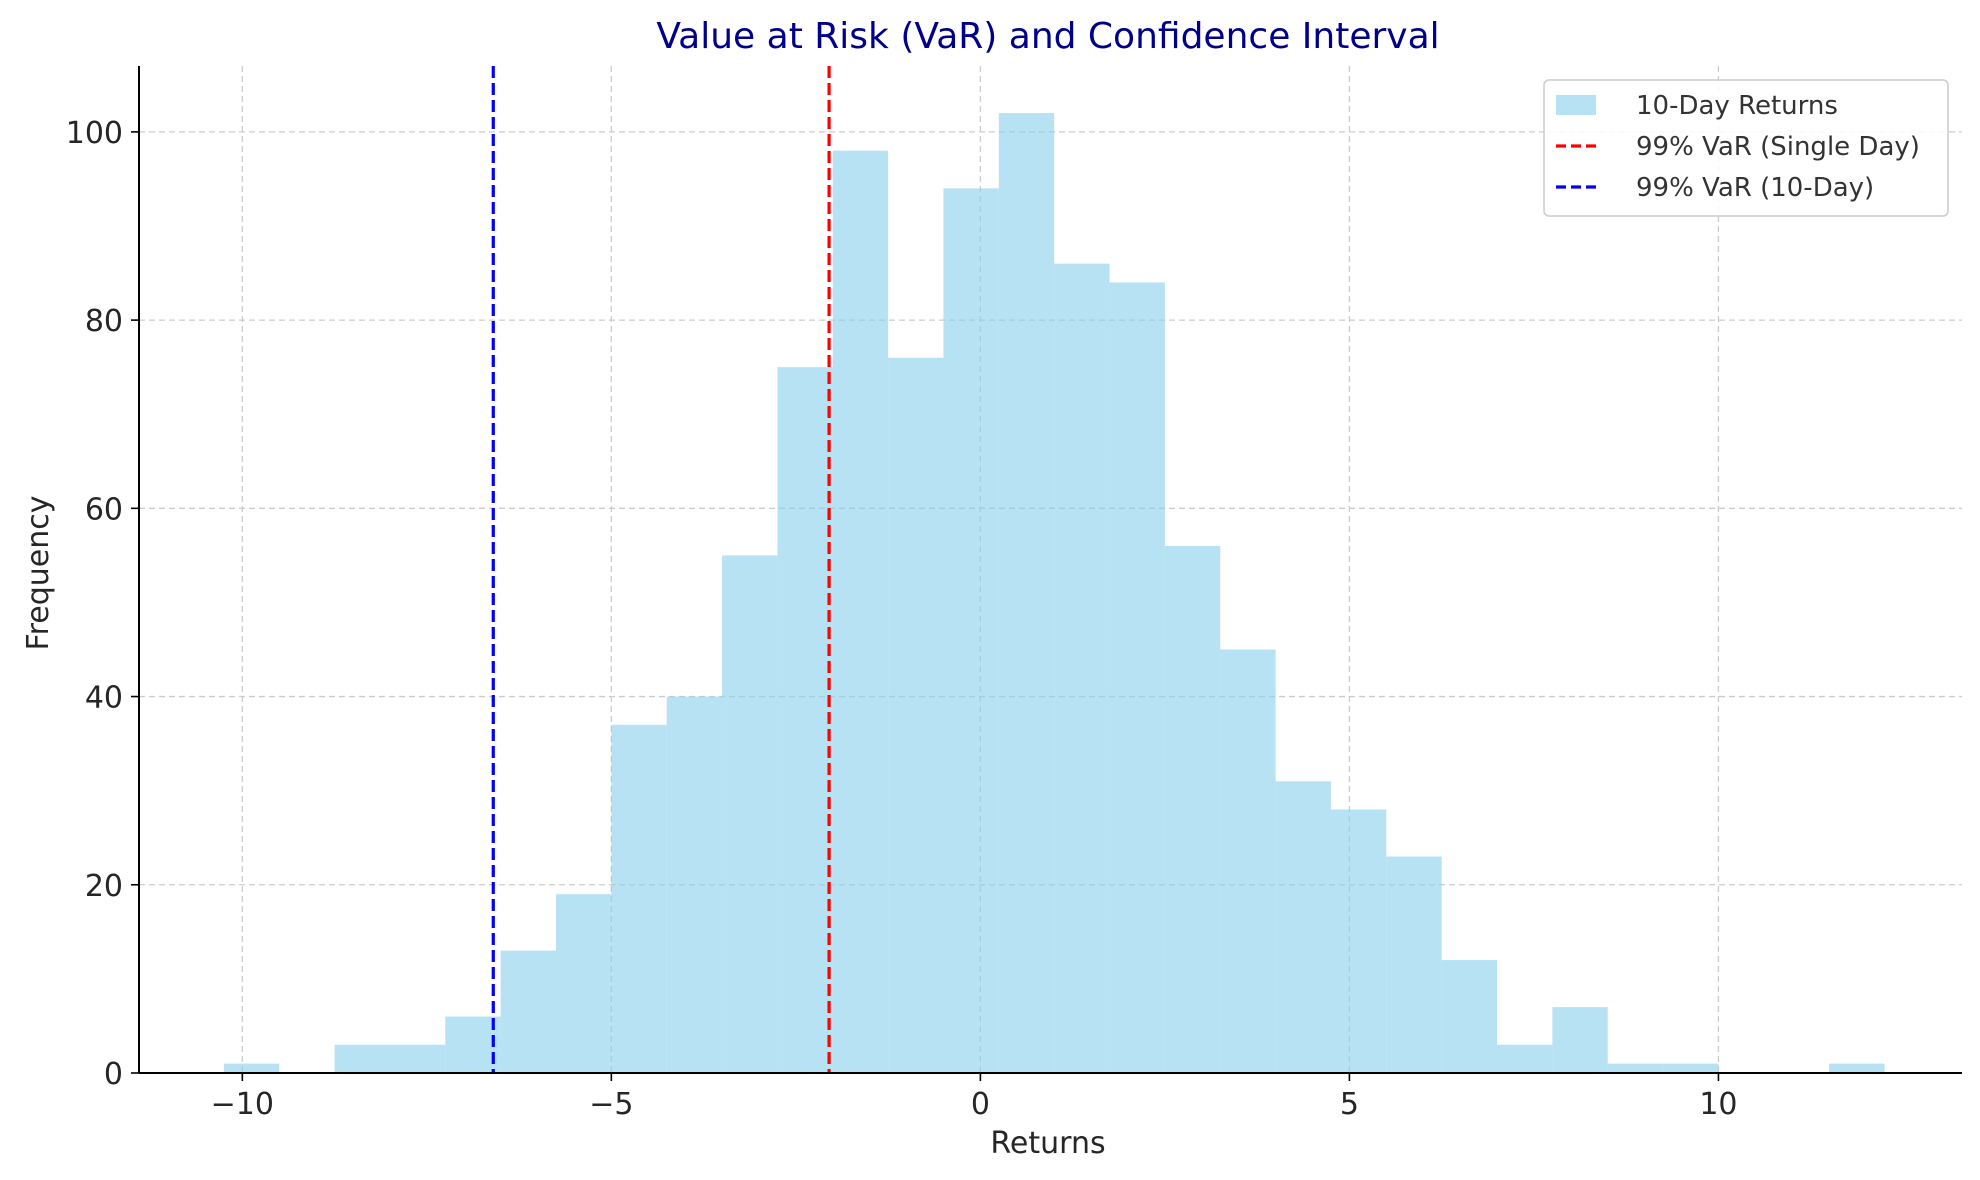 This screenshot has width=1980, height=1180. Describe the element at coordinates (113, 1074) in the screenshot. I see `y-tick-label: 0` at that location.